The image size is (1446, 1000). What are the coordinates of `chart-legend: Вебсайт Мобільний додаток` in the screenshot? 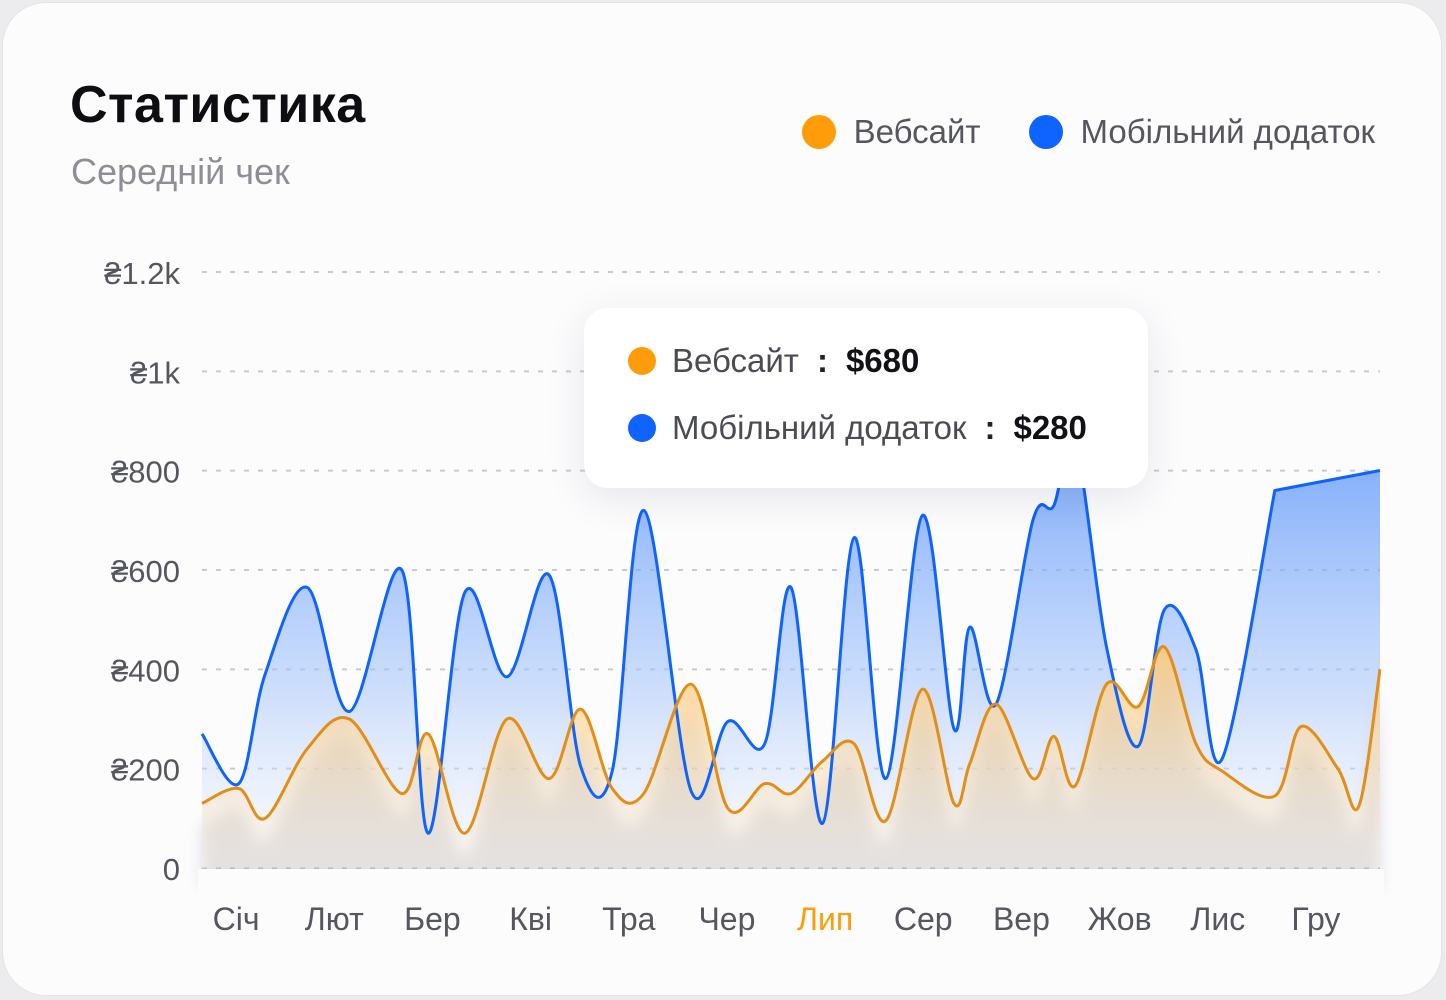 It's located at (1088, 132).